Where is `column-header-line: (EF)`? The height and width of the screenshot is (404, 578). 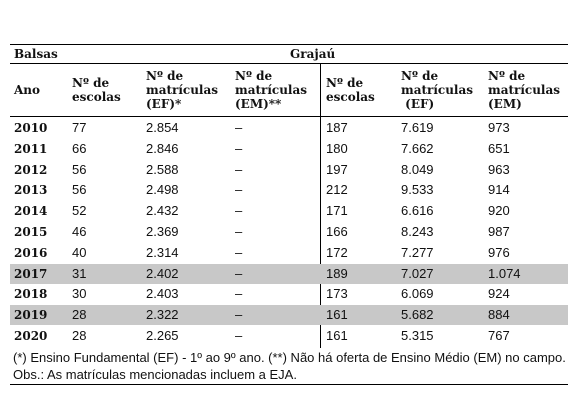
column-header-line: (EF) is located at coordinates (418, 104).